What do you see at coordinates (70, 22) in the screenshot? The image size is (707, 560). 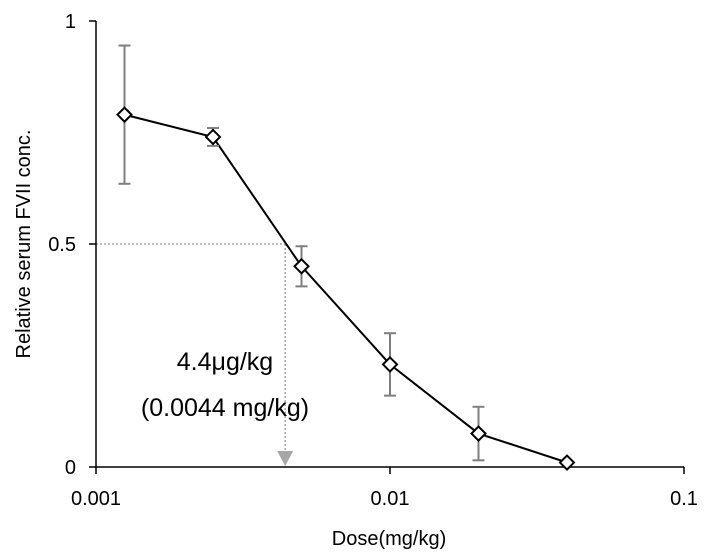 I see `y-tick-label: 1` at bounding box center [70, 22].